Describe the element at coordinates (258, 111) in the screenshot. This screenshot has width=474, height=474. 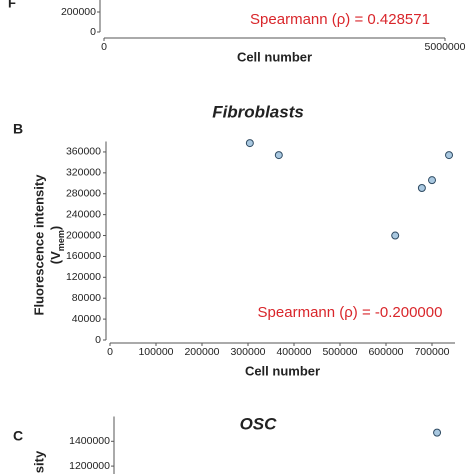
I see `chart-title: Fibroblasts` at that location.